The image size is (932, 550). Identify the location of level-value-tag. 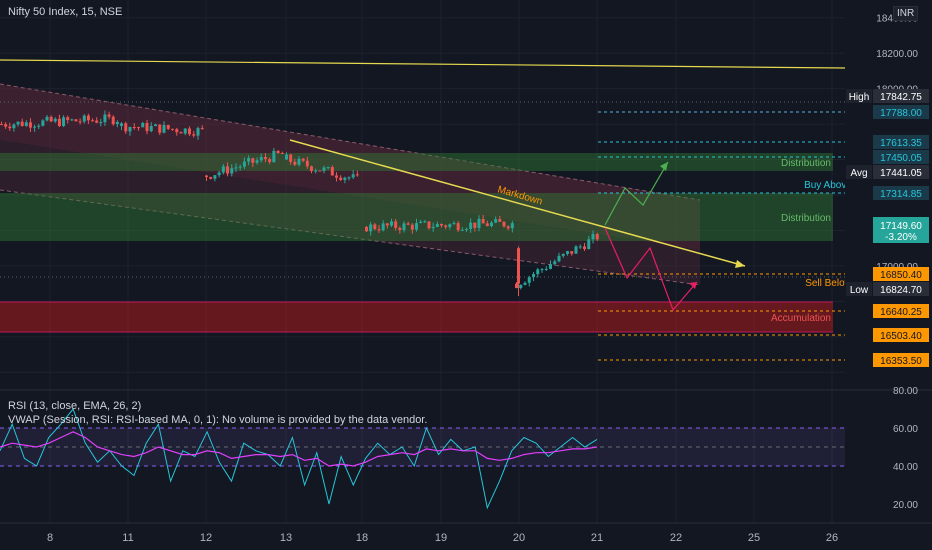
(901, 289).